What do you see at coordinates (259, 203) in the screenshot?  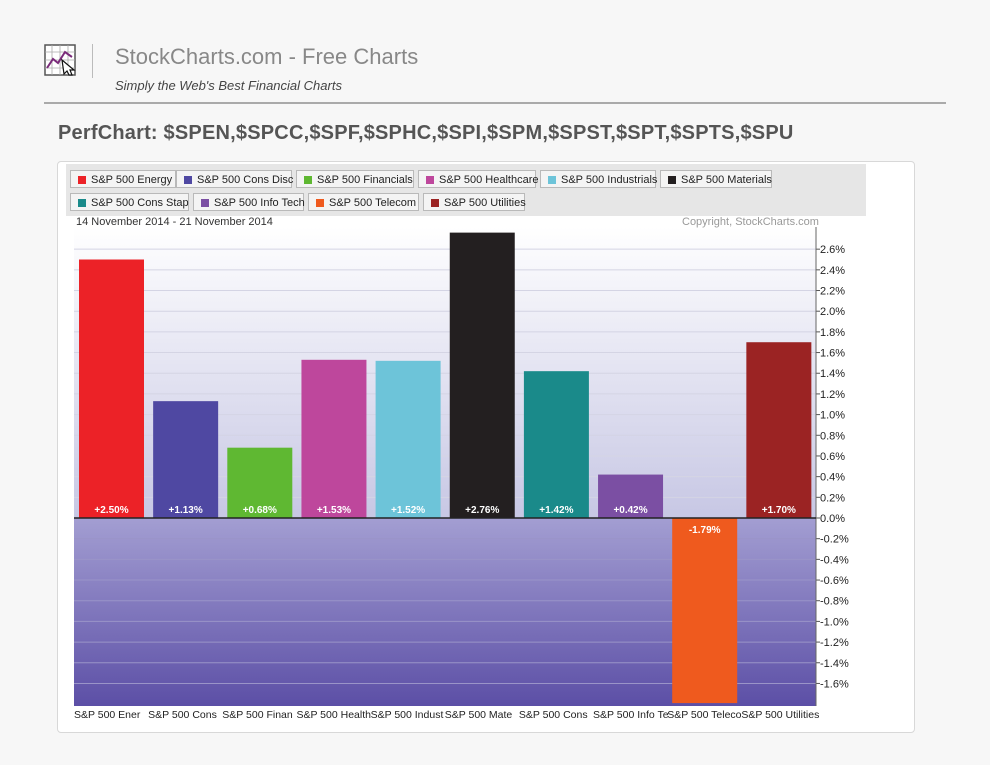 I see `legend-label: S&P 500 Info Tech` at bounding box center [259, 203].